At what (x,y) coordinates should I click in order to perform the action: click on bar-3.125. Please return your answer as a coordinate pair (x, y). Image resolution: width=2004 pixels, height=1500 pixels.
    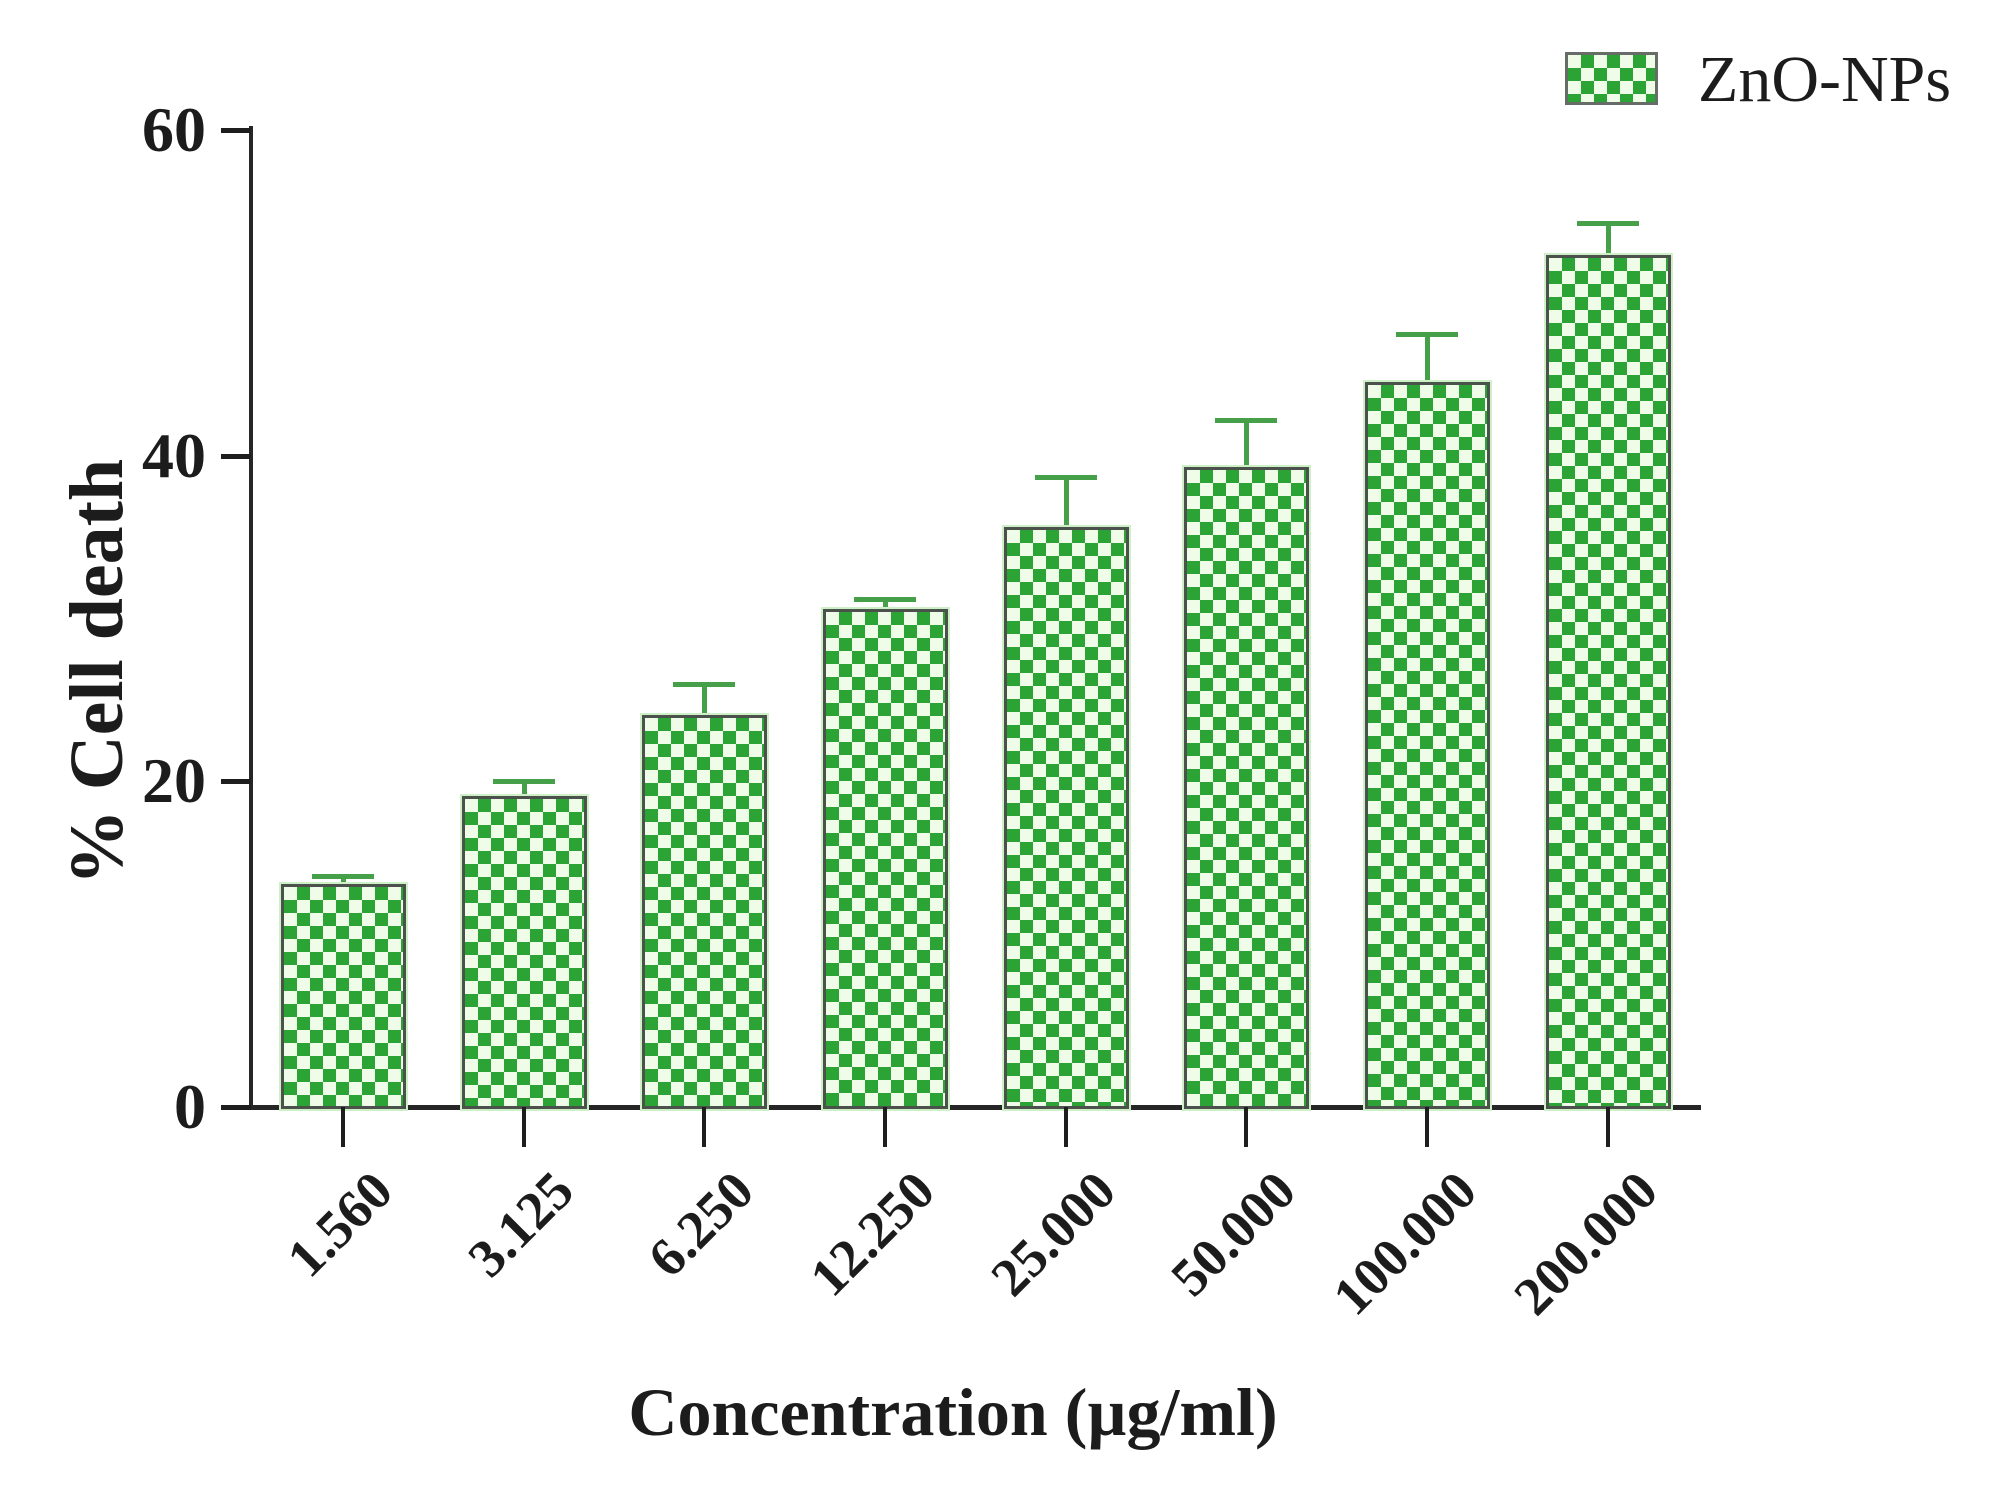
    Looking at the image, I should click on (524, 952).